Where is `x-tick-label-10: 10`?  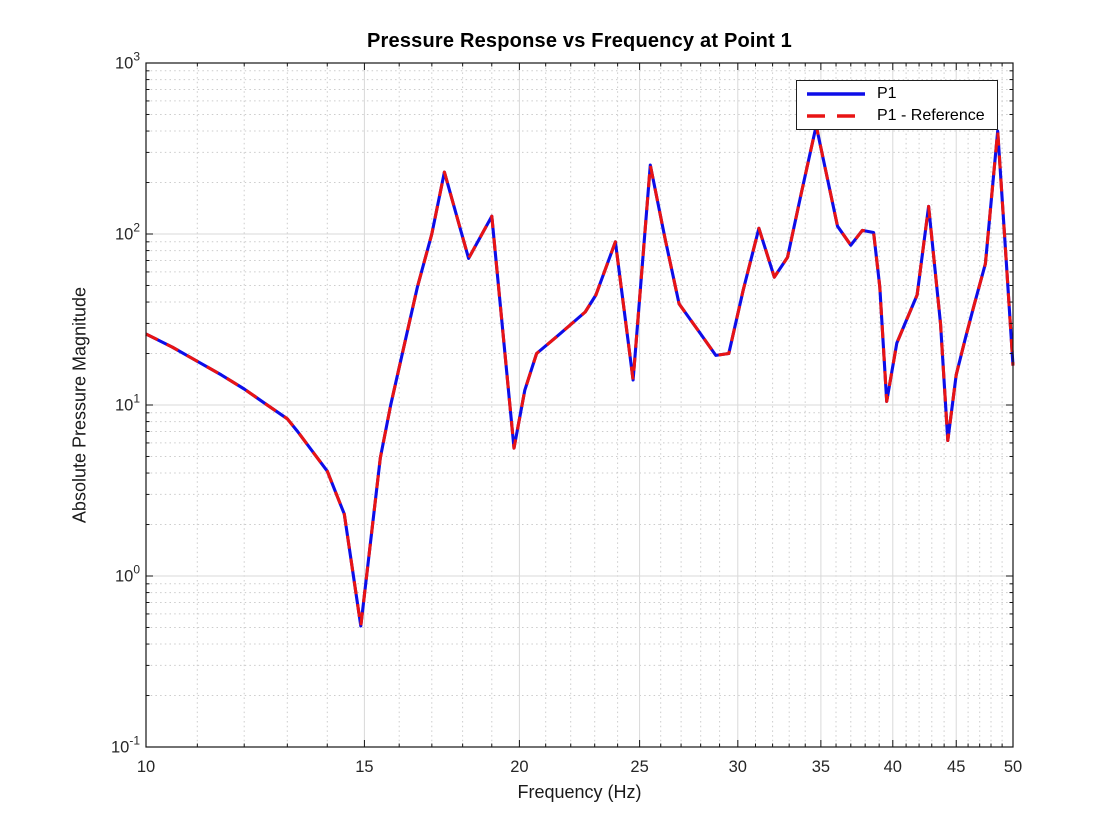
x-tick-label-10: 10 is located at coordinates (146, 767).